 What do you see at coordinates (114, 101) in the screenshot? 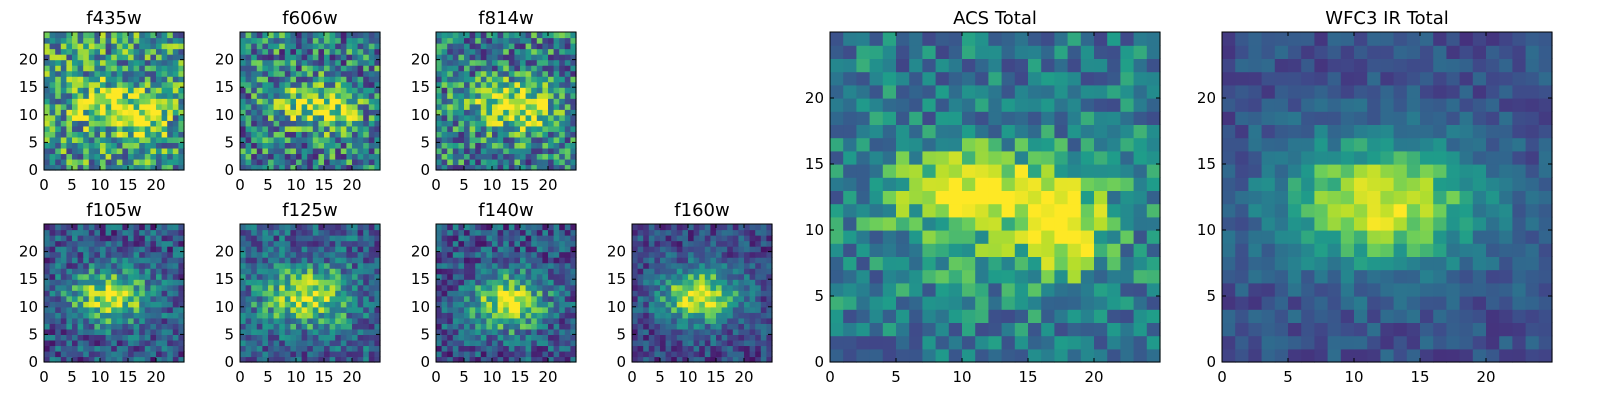
I see `axes-frame` at bounding box center [114, 101].